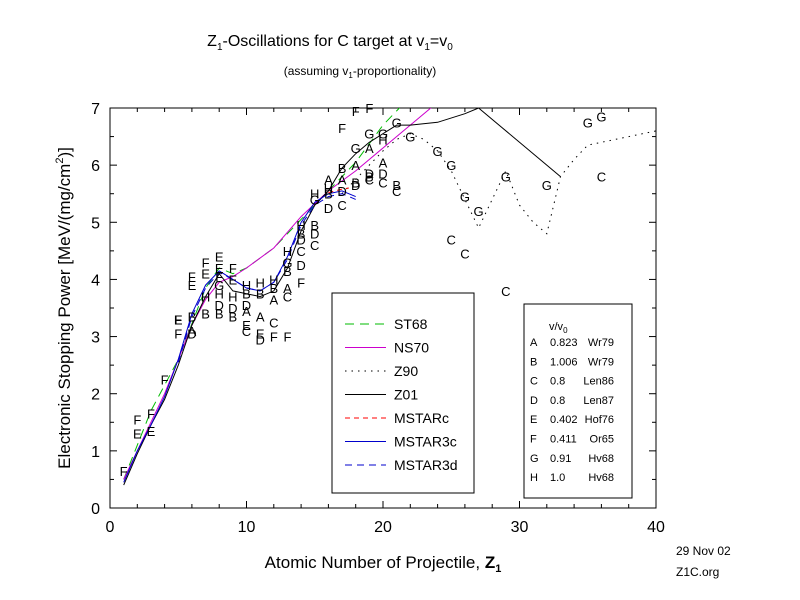 The width and height of the screenshot is (800, 600). What do you see at coordinates (247, 527) in the screenshot?
I see `x-tick-label: 10` at bounding box center [247, 527].